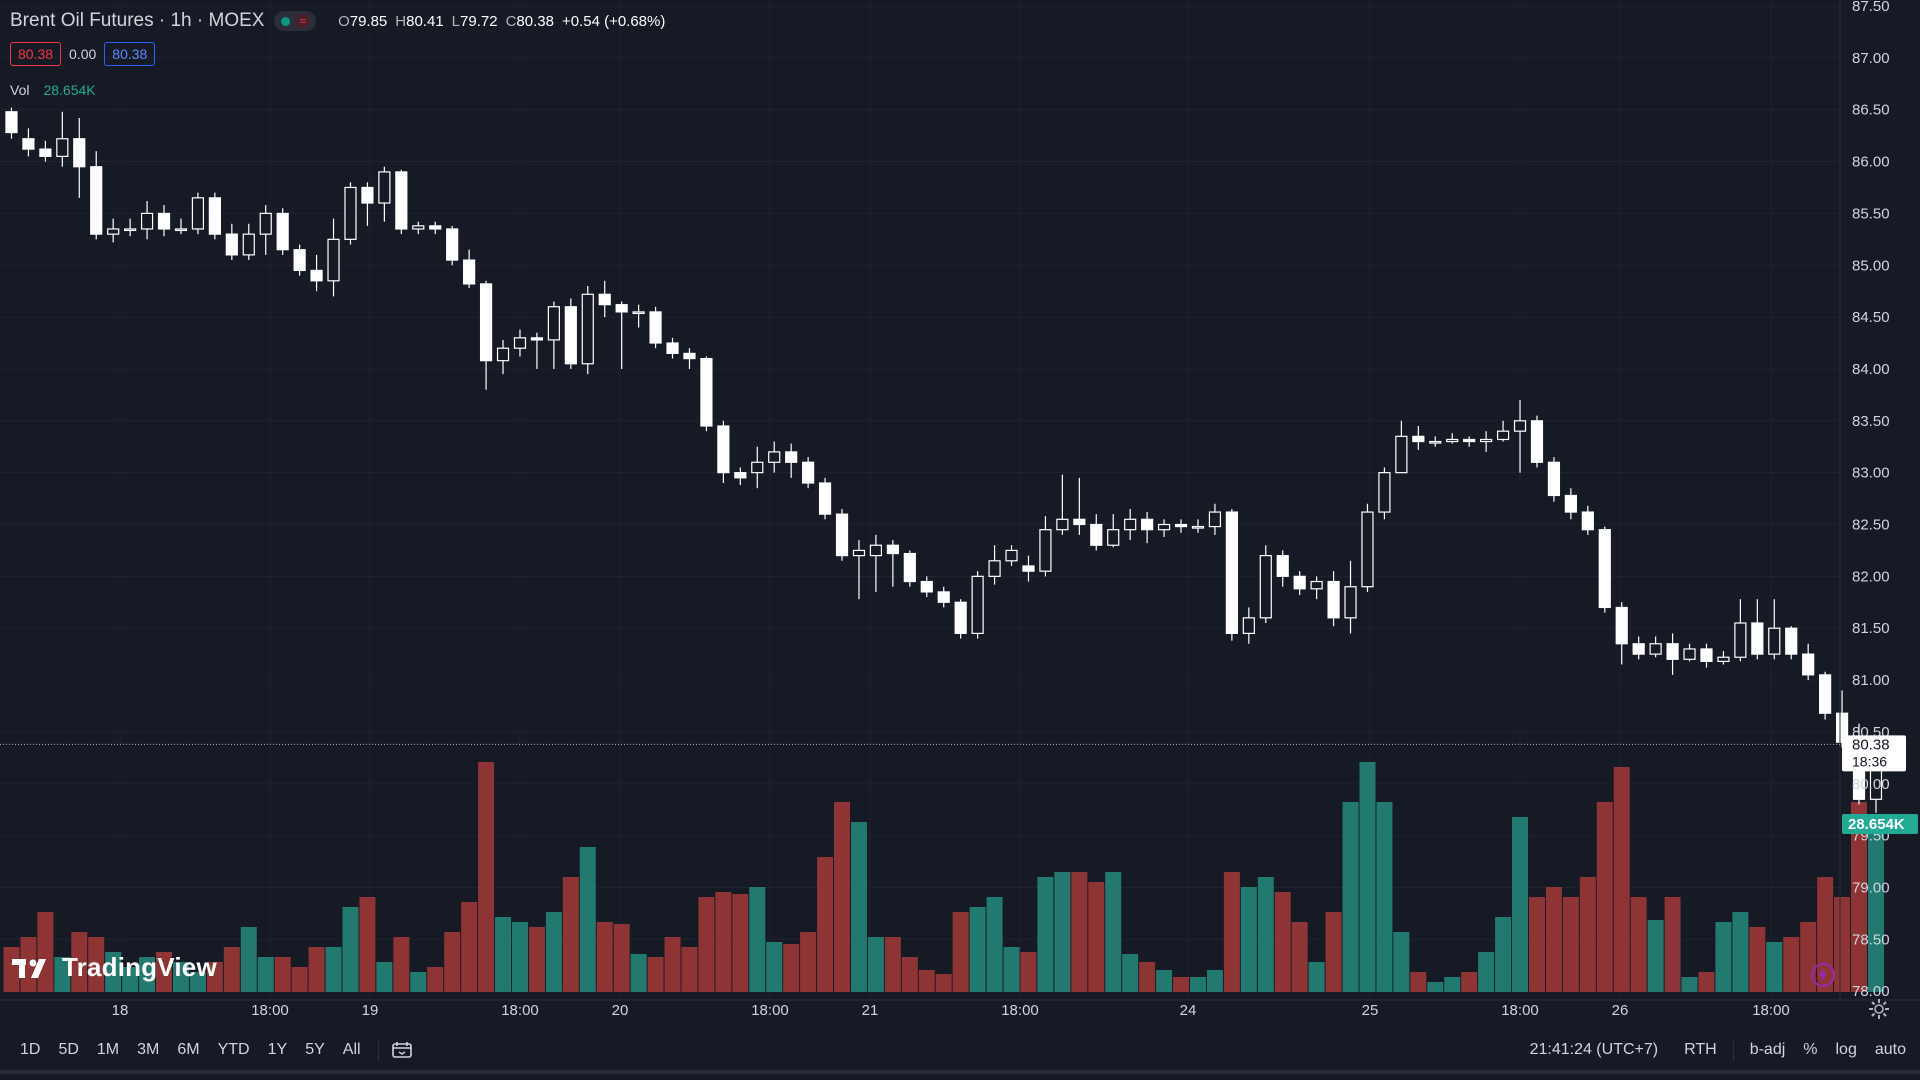 Image resolution: width=1920 pixels, height=1080 pixels. What do you see at coordinates (1871, 421) in the screenshot?
I see `price-tick-label: 83.50` at bounding box center [1871, 421].